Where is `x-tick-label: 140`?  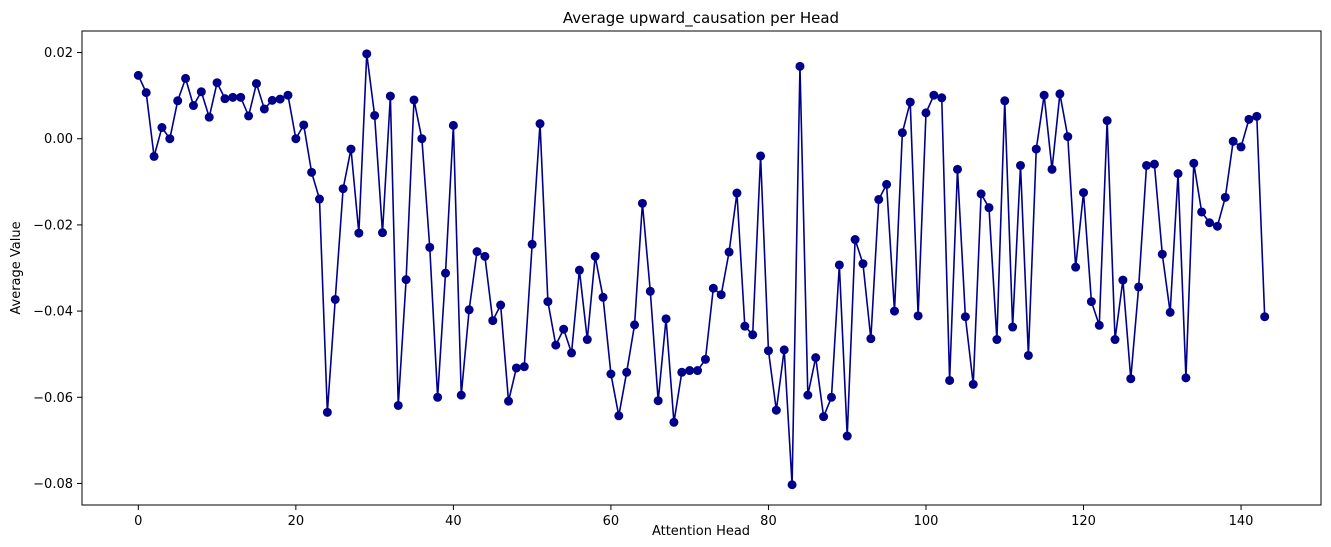 x-tick-label: 140 is located at coordinates (1241, 521).